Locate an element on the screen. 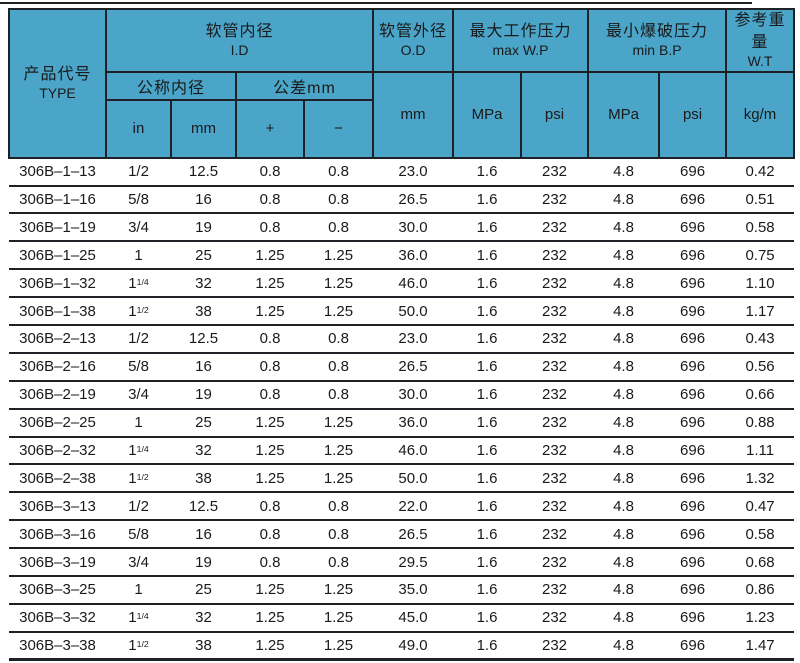  header-product-type-zh: 产品代号 is located at coordinates (57, 74).